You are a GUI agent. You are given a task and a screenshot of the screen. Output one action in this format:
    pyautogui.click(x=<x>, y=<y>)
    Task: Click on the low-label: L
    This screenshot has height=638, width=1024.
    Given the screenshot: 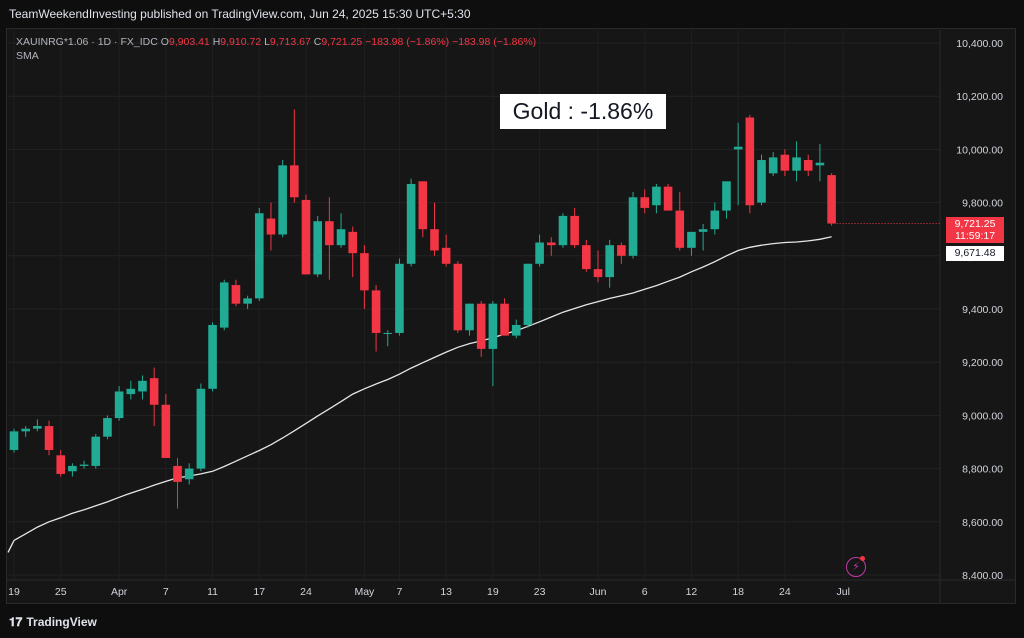 What is the action you would take?
    pyautogui.click(x=267, y=42)
    